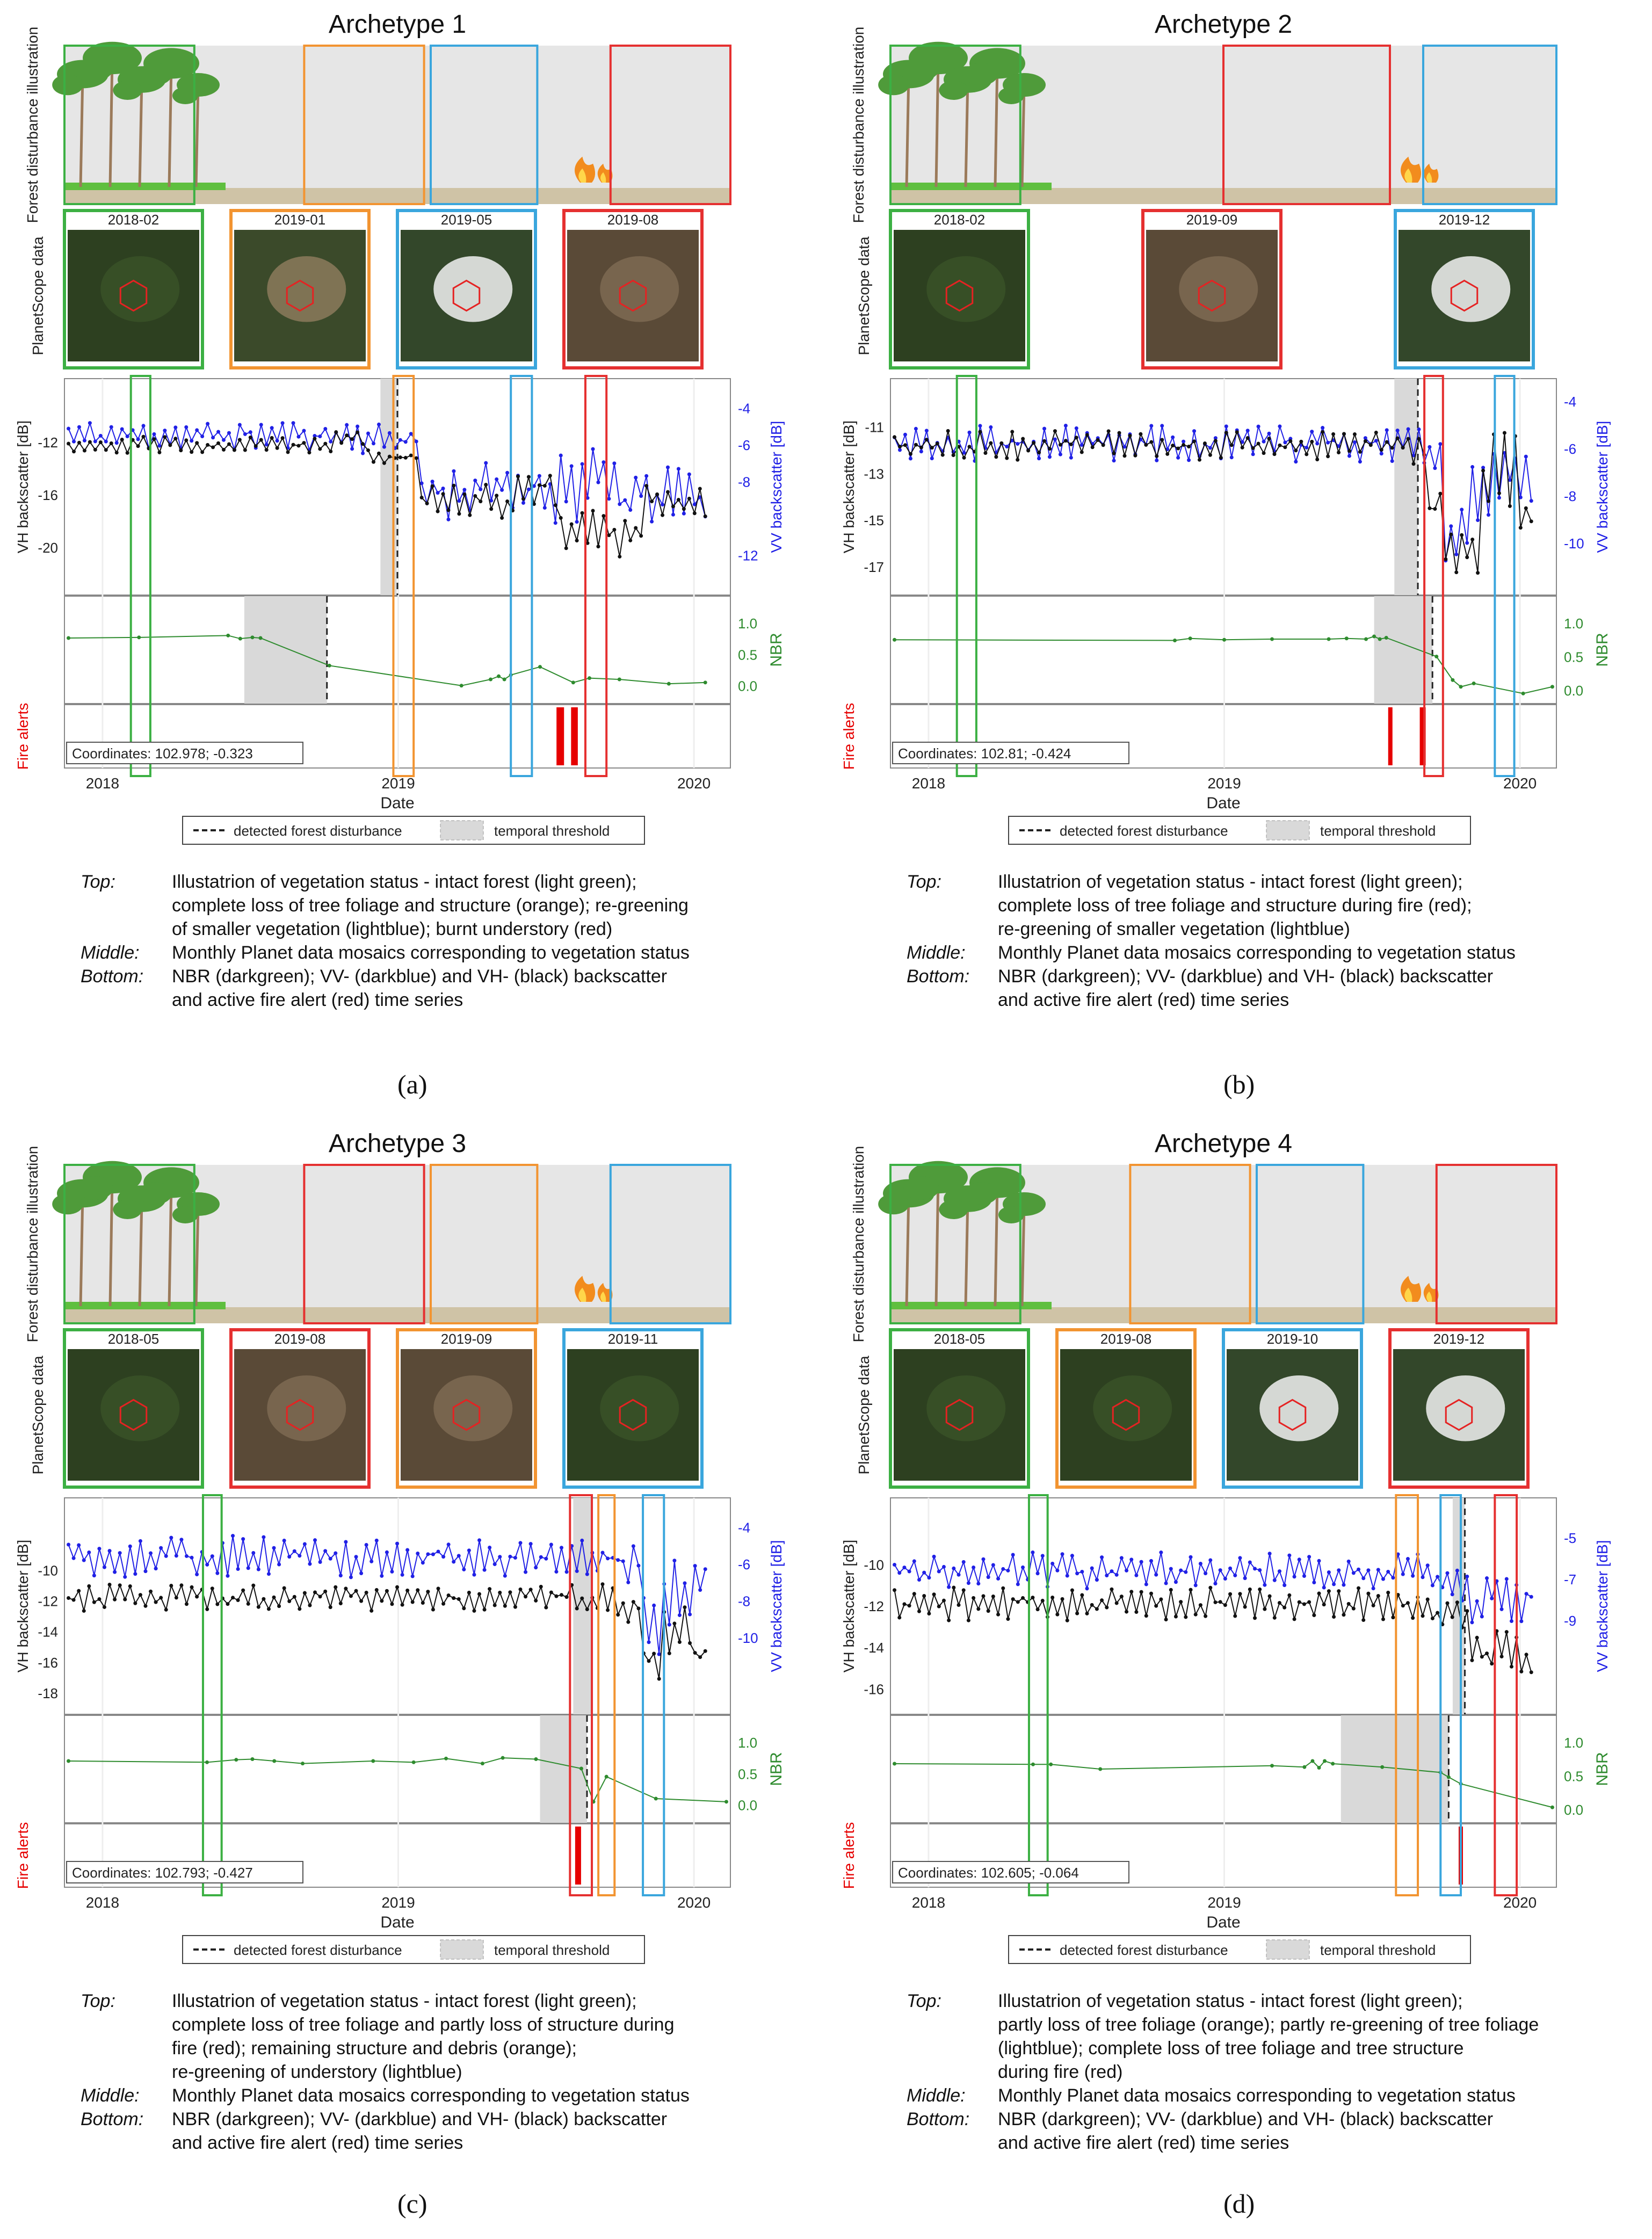  I want to click on fire-alert-bar, so click(562, 736).